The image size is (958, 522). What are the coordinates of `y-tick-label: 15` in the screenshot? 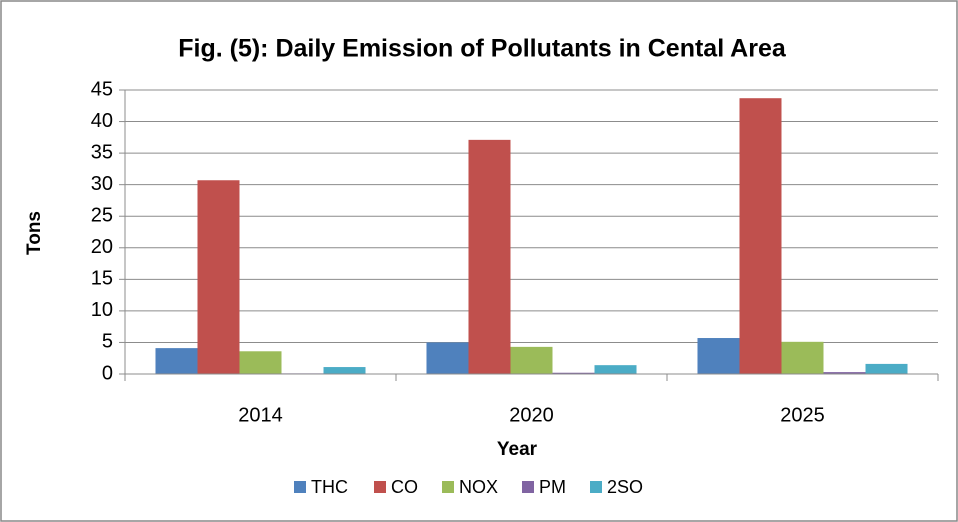 It's located at (102, 279).